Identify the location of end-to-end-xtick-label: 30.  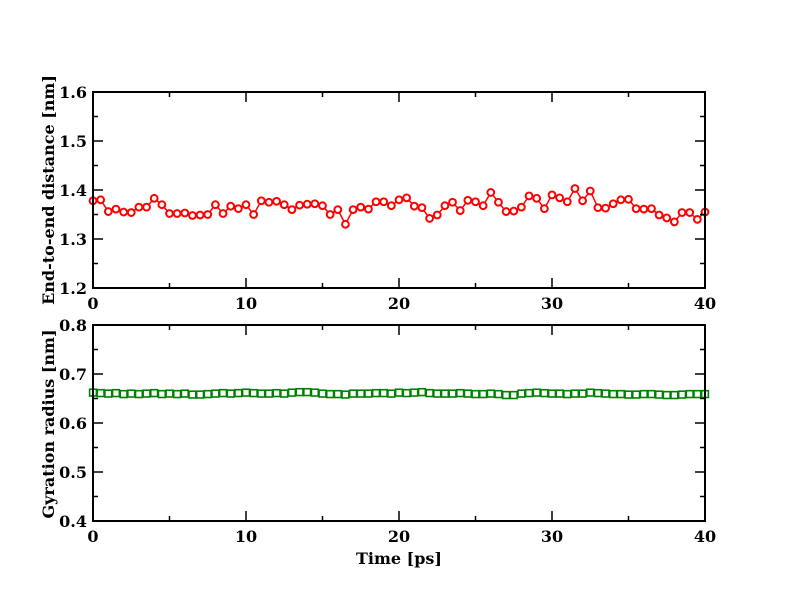
(552, 303).